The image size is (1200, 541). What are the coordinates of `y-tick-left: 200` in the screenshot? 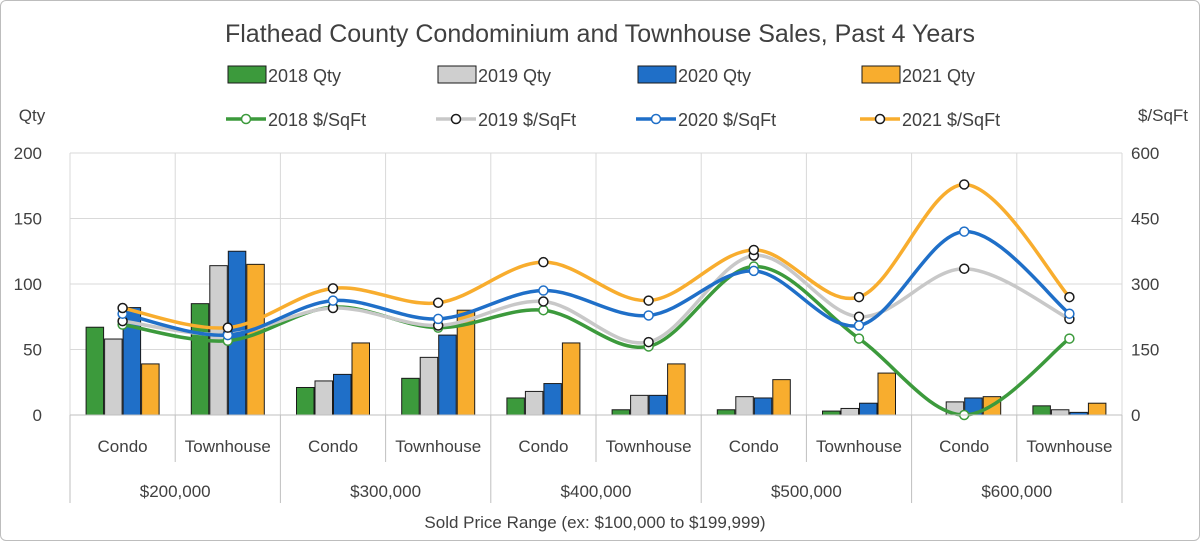 It's located at (28, 153).